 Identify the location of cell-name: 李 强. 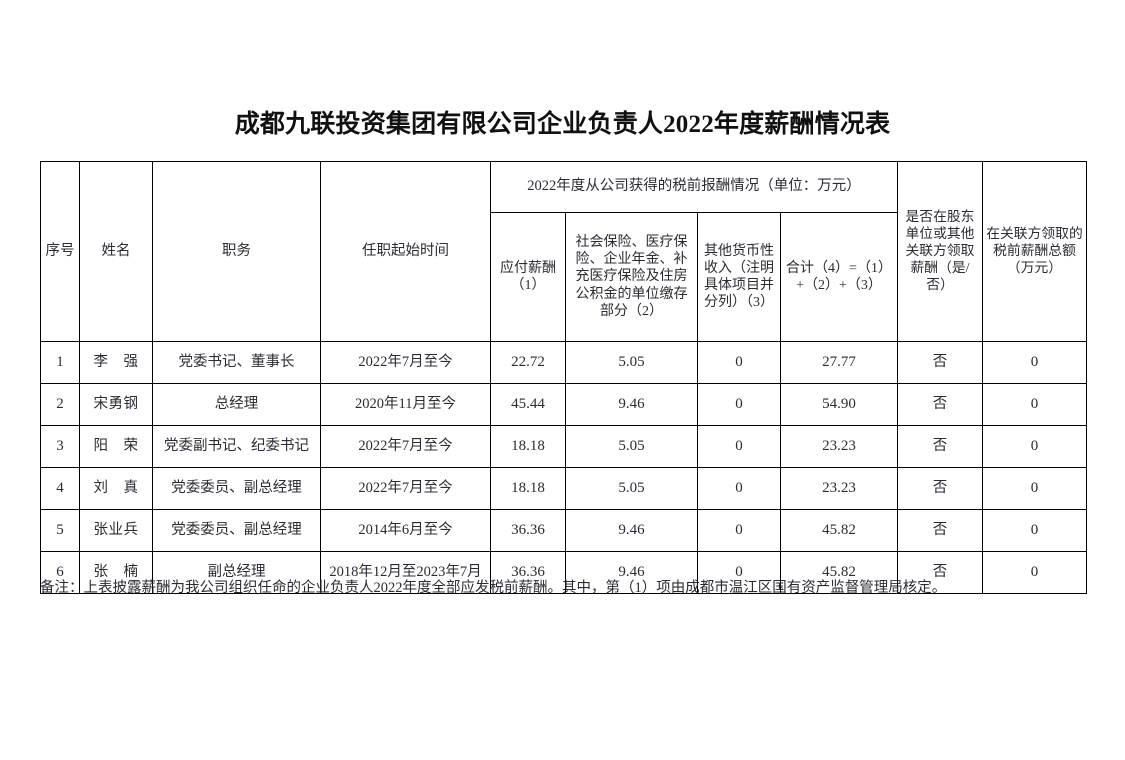
(116, 362).